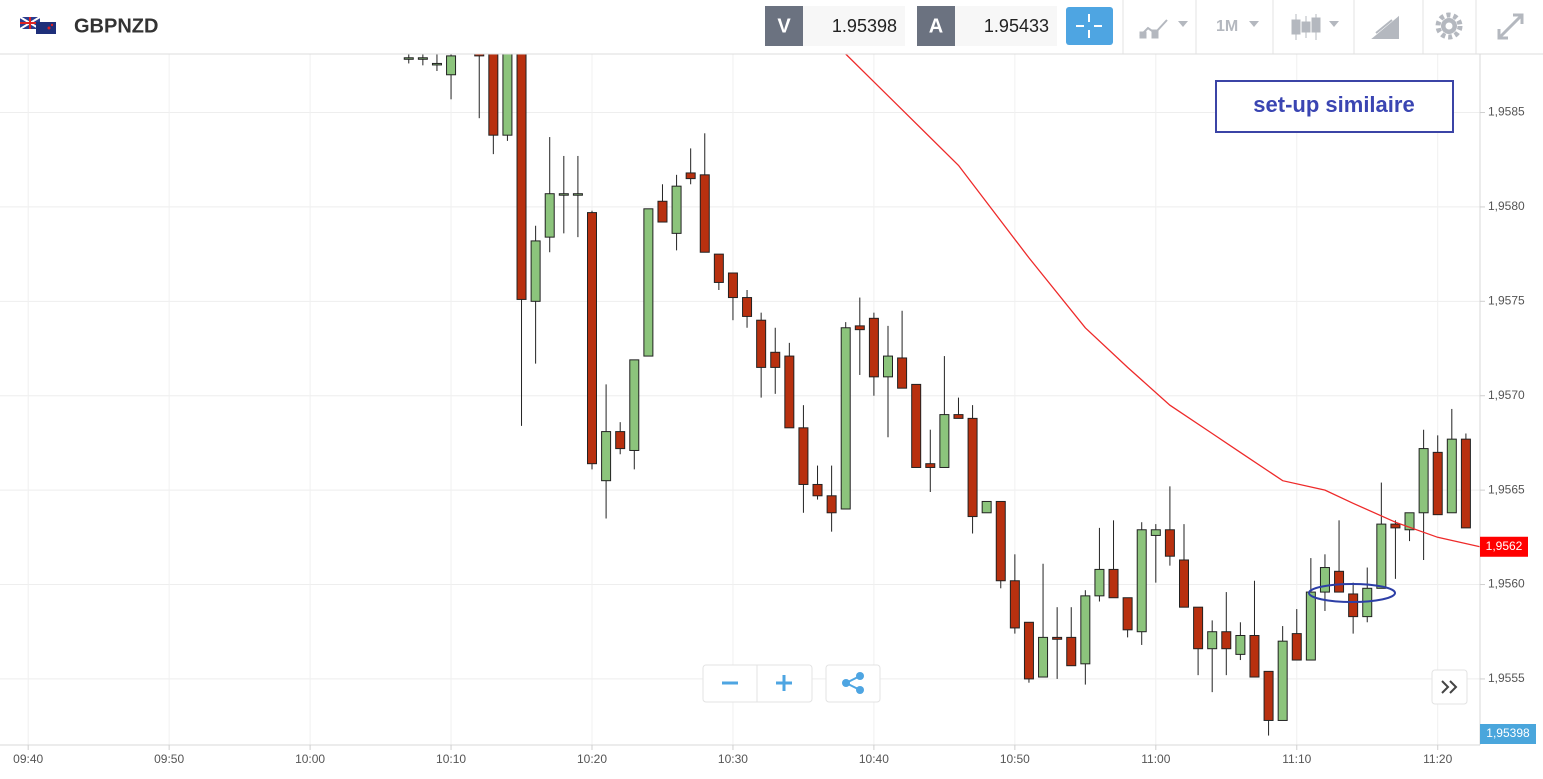 This screenshot has height=779, width=1543. What do you see at coordinates (28, 759) in the screenshot?
I see `x-tick-label: 09:40` at bounding box center [28, 759].